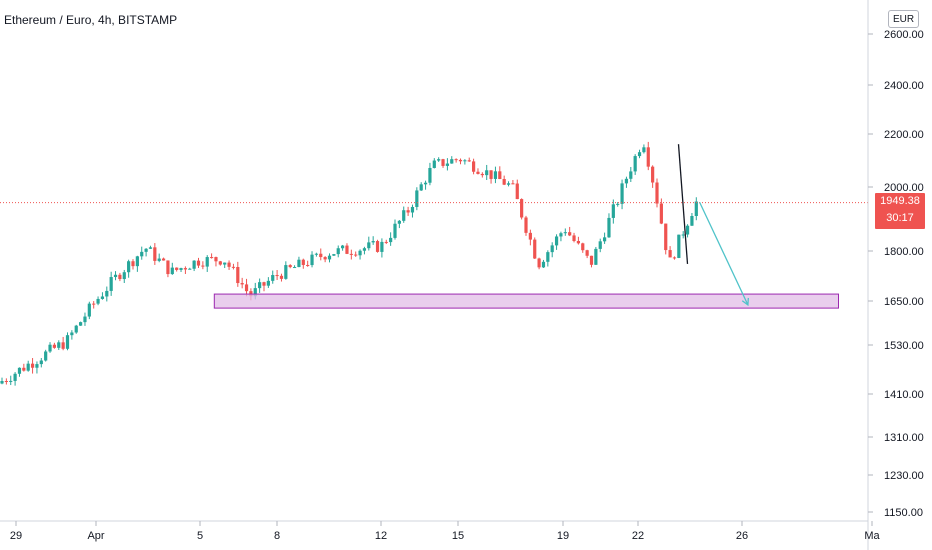 The image size is (932, 550). Describe the element at coordinates (903, 19) in the screenshot. I see `currency-button: EUR` at that location.